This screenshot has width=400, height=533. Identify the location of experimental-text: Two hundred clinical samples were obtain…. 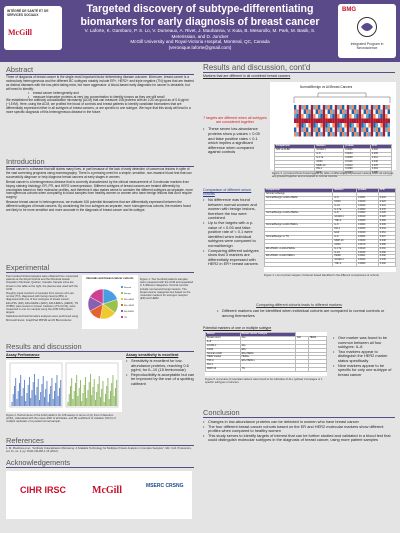
(43, 298).